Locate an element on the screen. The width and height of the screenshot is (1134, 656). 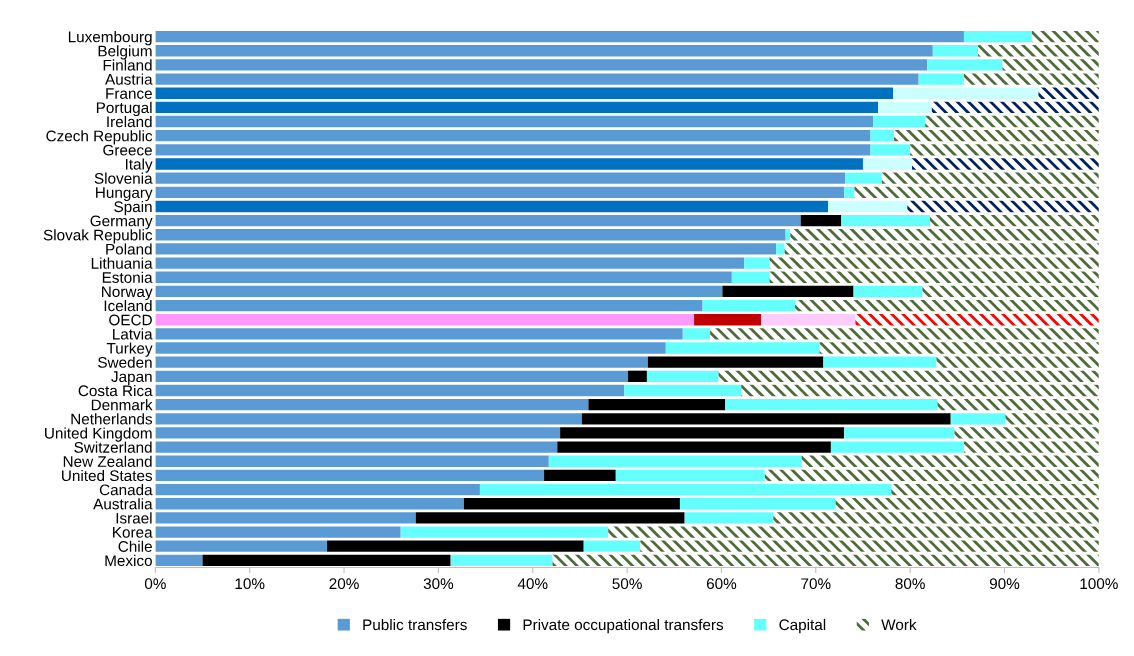
y-tick-label: Lithuania is located at coordinates (122, 263).